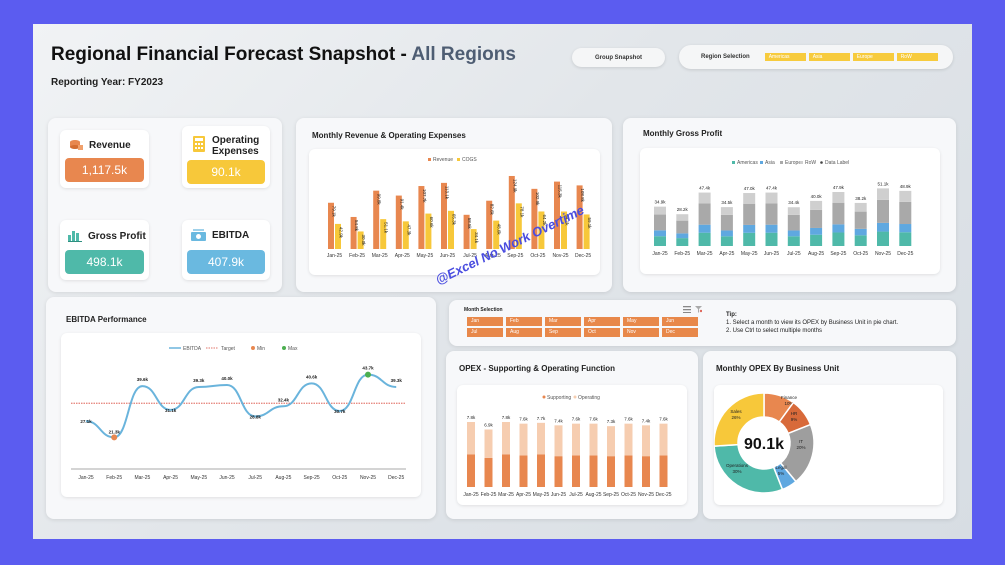  I want to click on clear-filter-icon, so click(698, 309).